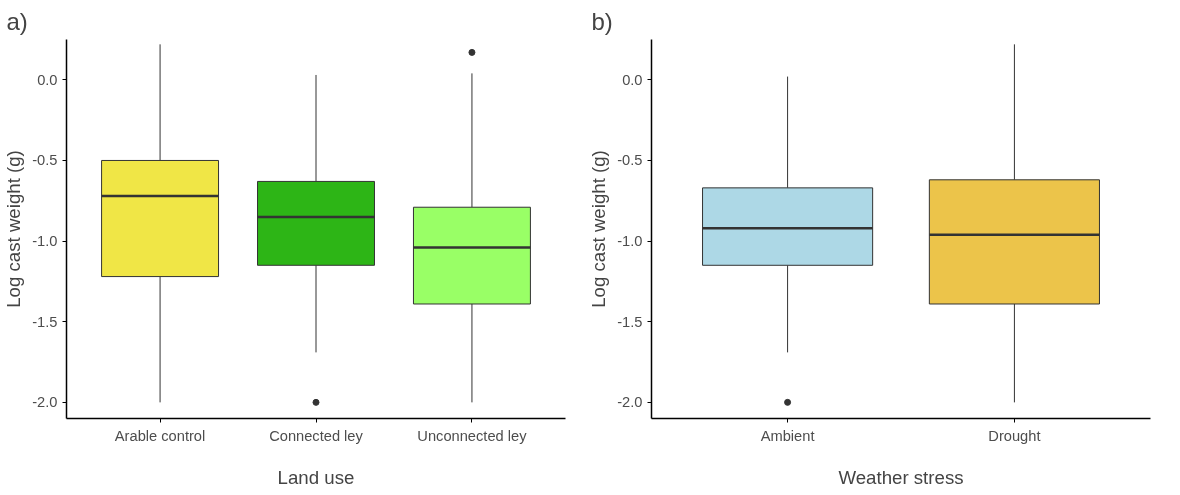  Describe the element at coordinates (787, 435) in the screenshot. I see `x-tick-label: Ambient` at that location.